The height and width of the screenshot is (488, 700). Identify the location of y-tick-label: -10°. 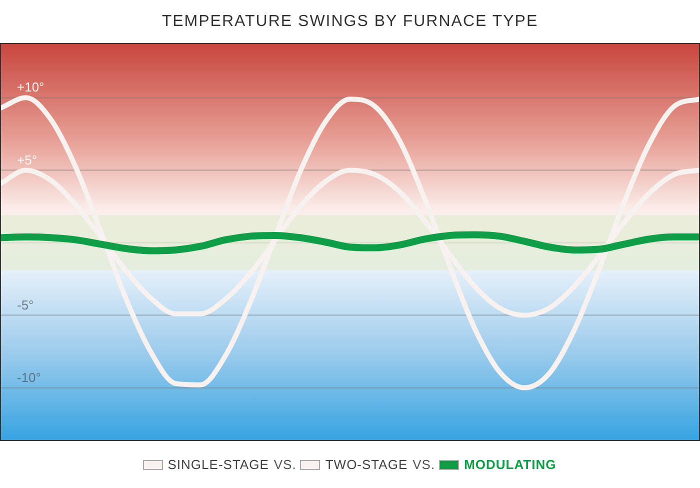
(29, 377).